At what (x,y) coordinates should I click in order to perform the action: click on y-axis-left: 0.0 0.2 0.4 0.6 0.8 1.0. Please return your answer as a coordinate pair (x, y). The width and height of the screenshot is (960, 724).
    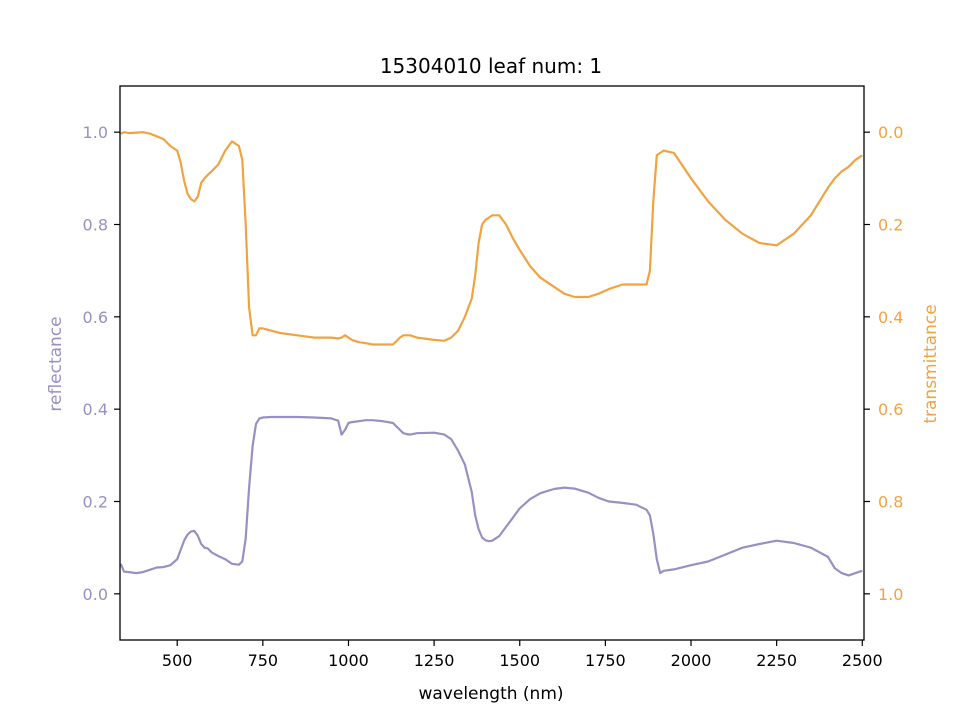
    Looking at the image, I should click on (101, 363).